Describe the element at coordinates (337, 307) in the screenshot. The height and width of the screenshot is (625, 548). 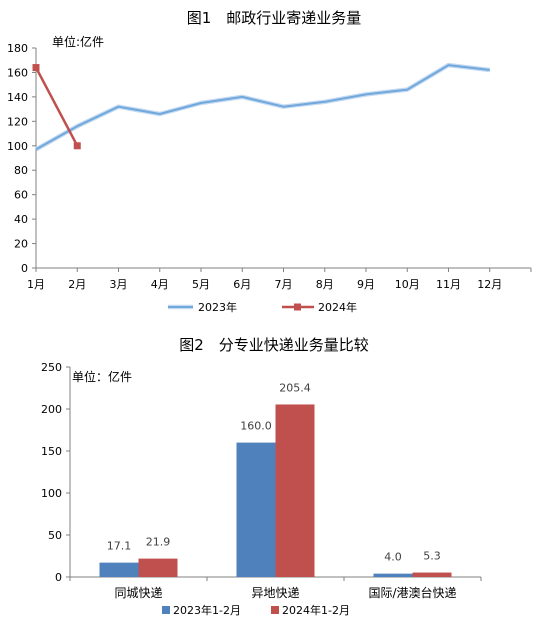
I see `chart1-legend-label: 2024年` at that location.